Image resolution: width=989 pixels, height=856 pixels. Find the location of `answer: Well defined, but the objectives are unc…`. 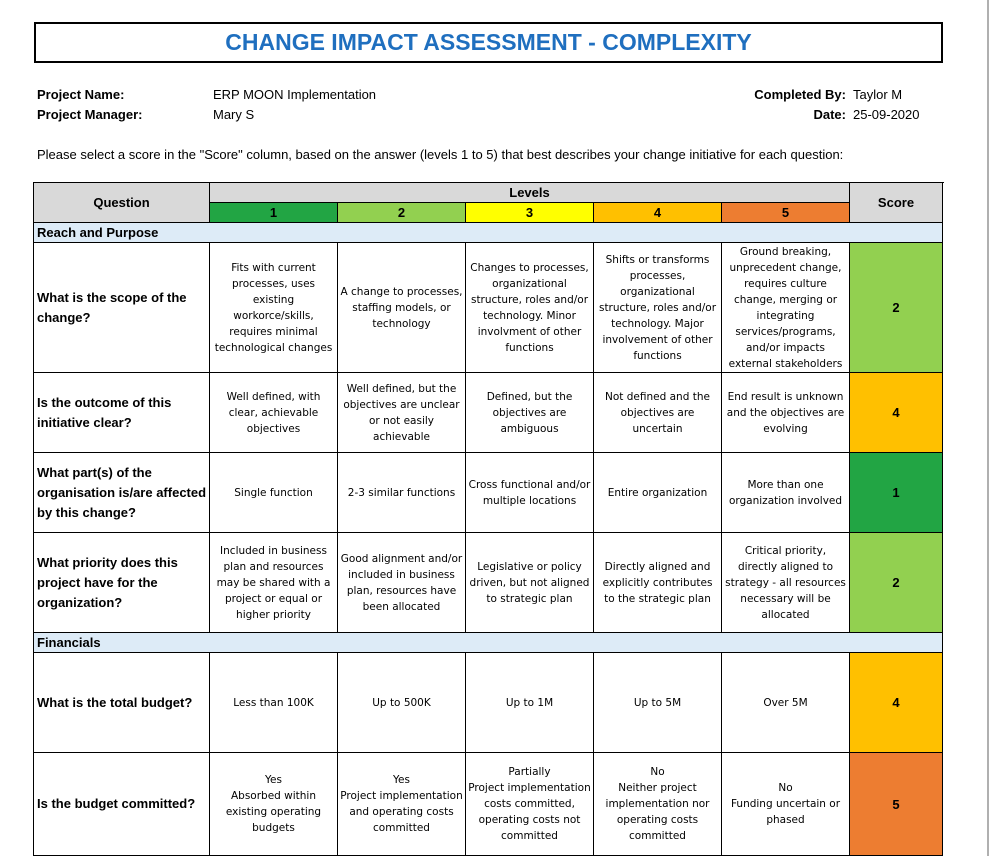

answer: Well defined, but the objectives are unc… is located at coordinates (402, 413).